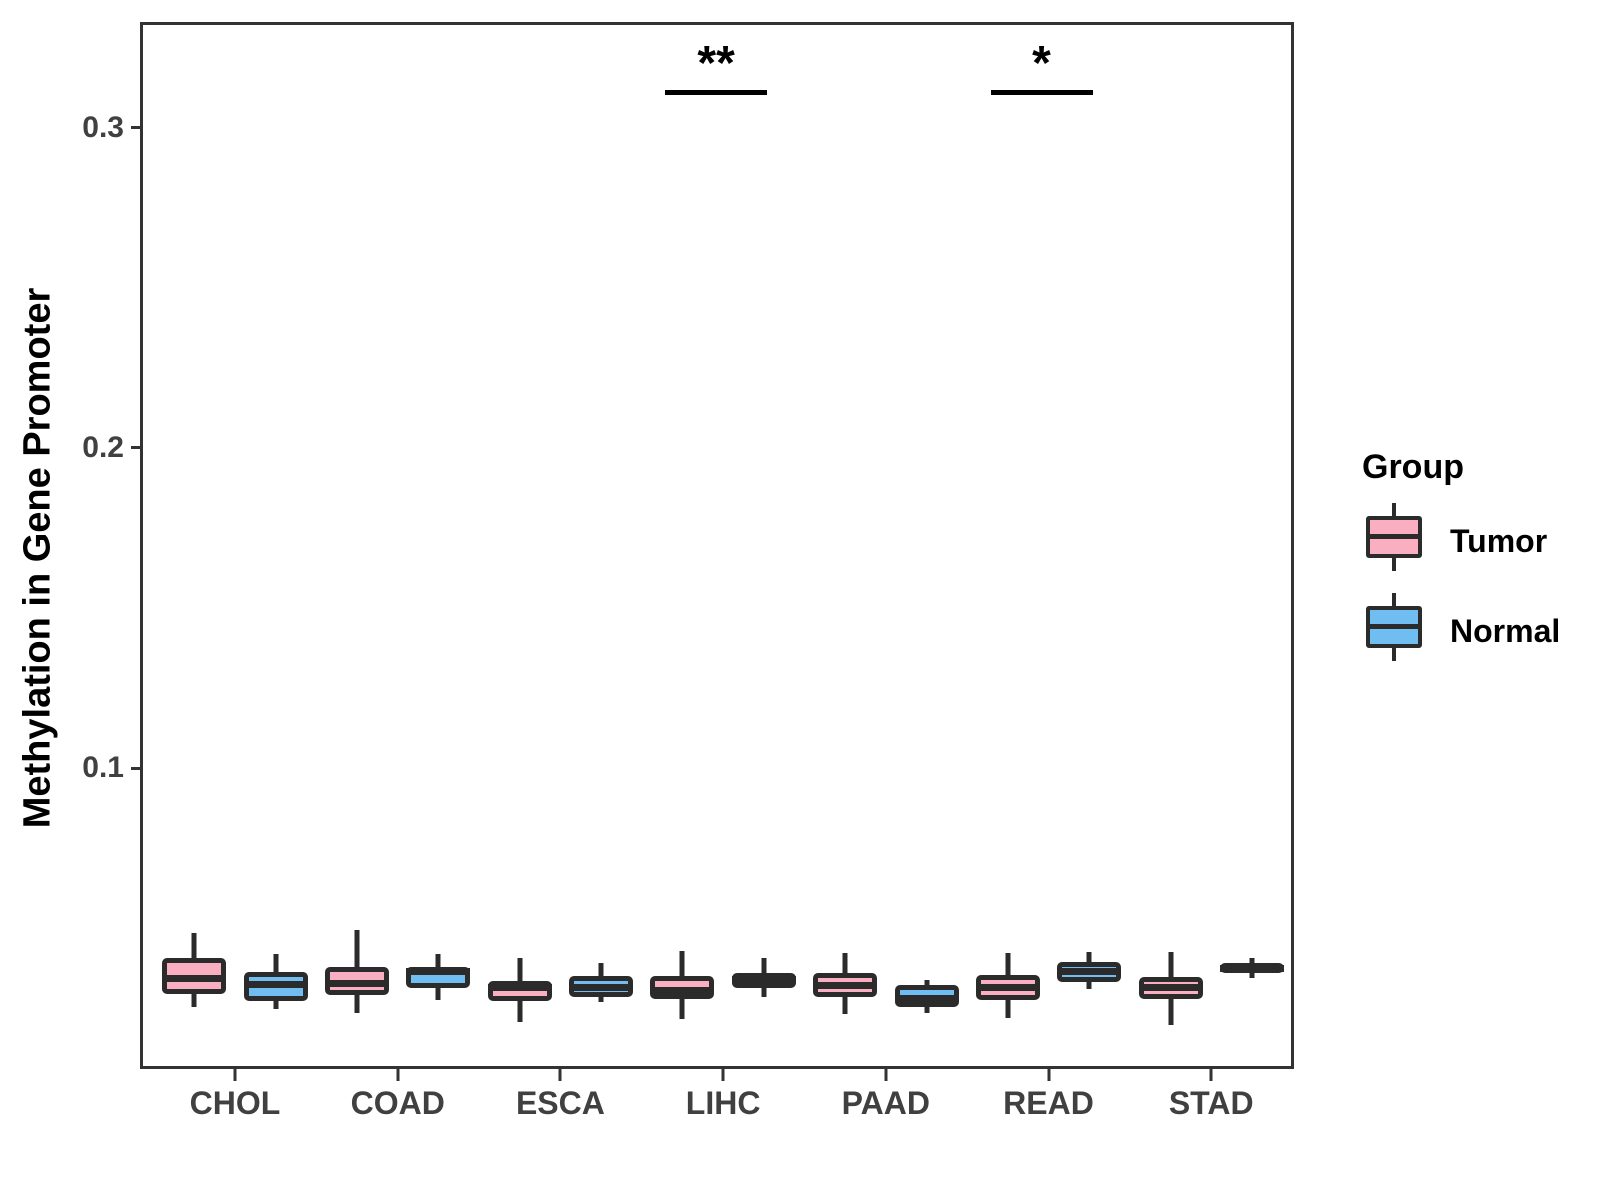 This screenshot has width=1600, height=1200. Describe the element at coordinates (763, 980) in the screenshot. I see `median-normal-lihc` at that location.